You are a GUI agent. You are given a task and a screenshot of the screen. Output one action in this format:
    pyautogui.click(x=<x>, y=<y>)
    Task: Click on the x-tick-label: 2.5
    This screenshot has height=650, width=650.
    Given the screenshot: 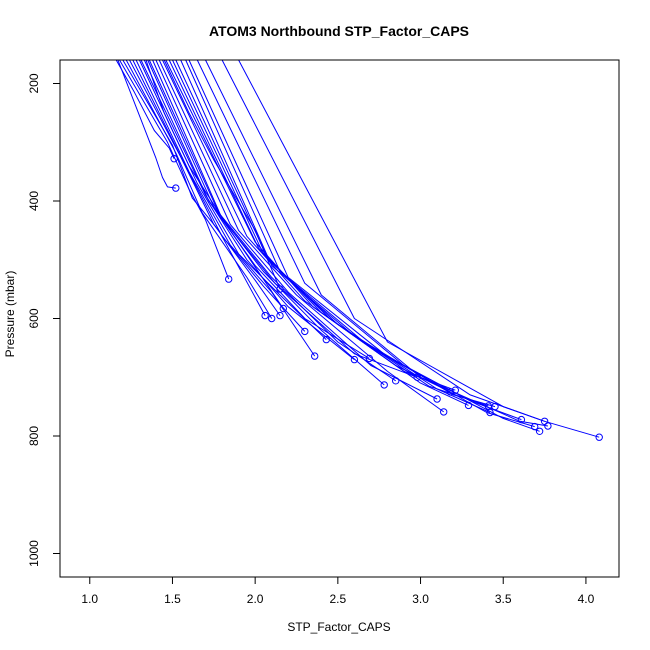 What is the action you would take?
    pyautogui.click(x=338, y=599)
    